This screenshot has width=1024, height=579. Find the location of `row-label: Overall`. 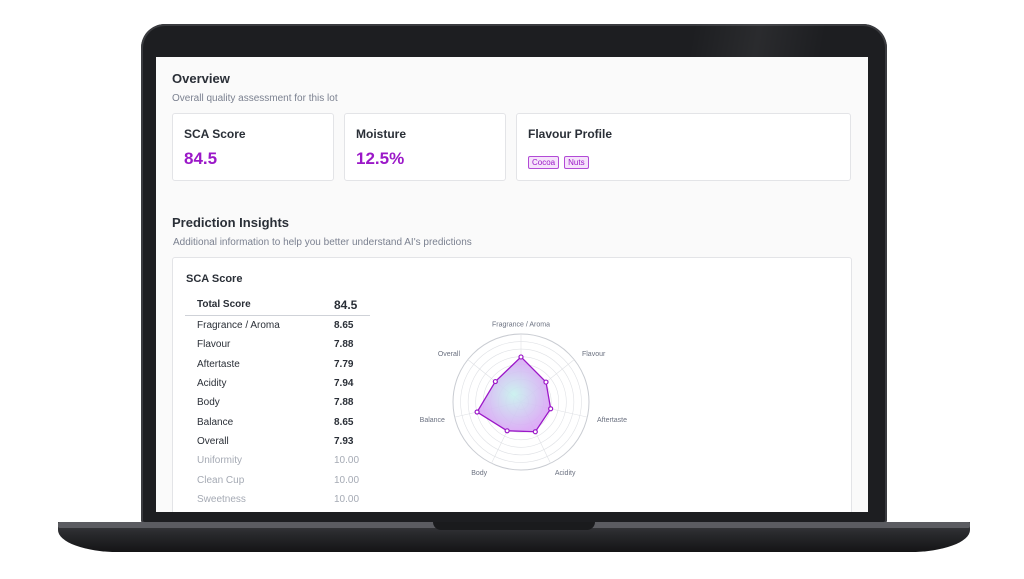

row-label: Overall is located at coordinates (213, 441).